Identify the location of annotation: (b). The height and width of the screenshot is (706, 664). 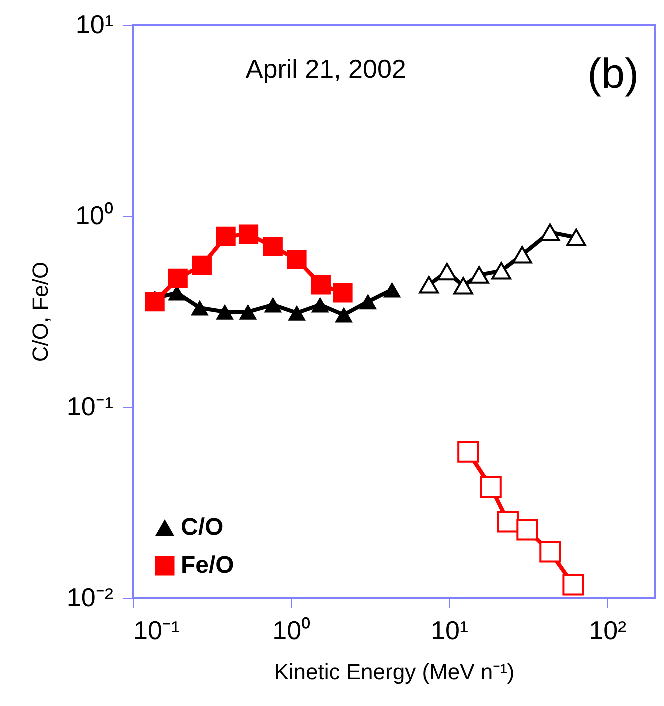
(613, 73).